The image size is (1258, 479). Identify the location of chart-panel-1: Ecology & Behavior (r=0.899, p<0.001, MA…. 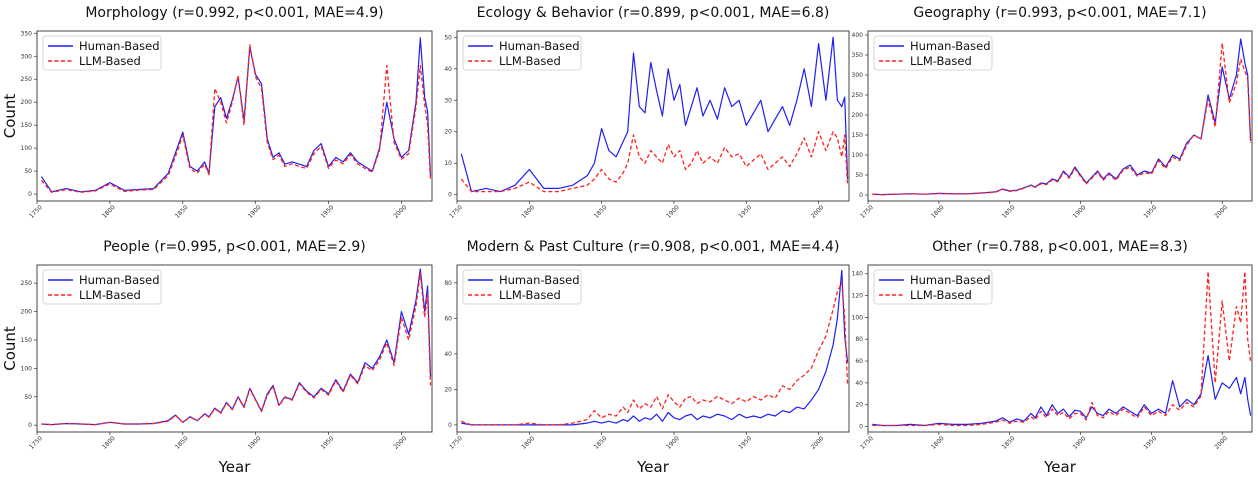
(647, 112).